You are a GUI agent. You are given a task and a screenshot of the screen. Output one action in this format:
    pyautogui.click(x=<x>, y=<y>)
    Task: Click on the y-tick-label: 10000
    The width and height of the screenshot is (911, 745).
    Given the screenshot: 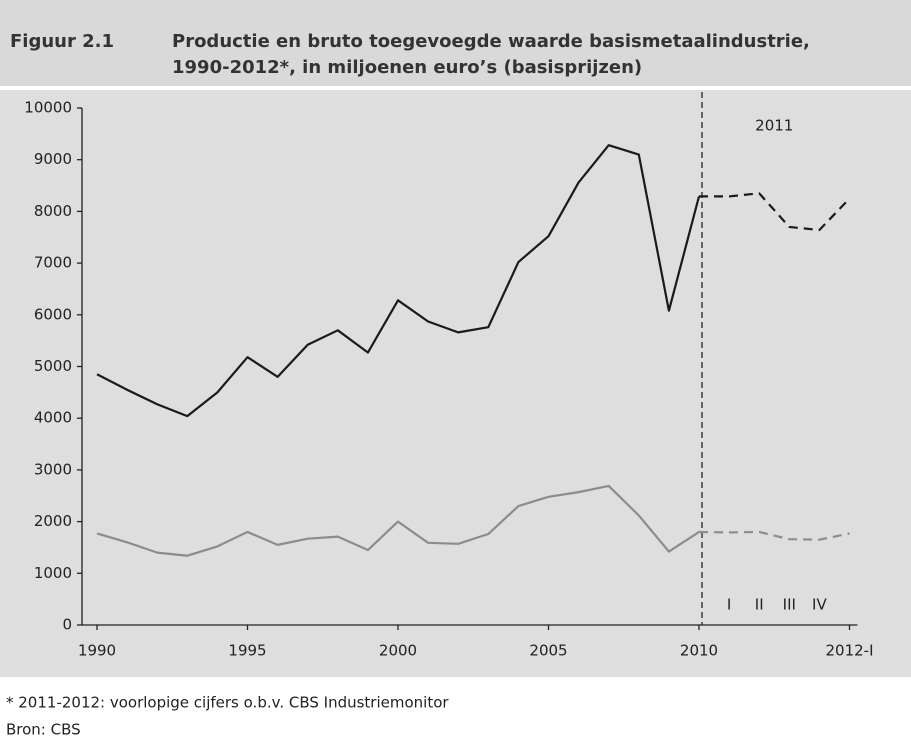 What is the action you would take?
    pyautogui.click(x=48, y=108)
    